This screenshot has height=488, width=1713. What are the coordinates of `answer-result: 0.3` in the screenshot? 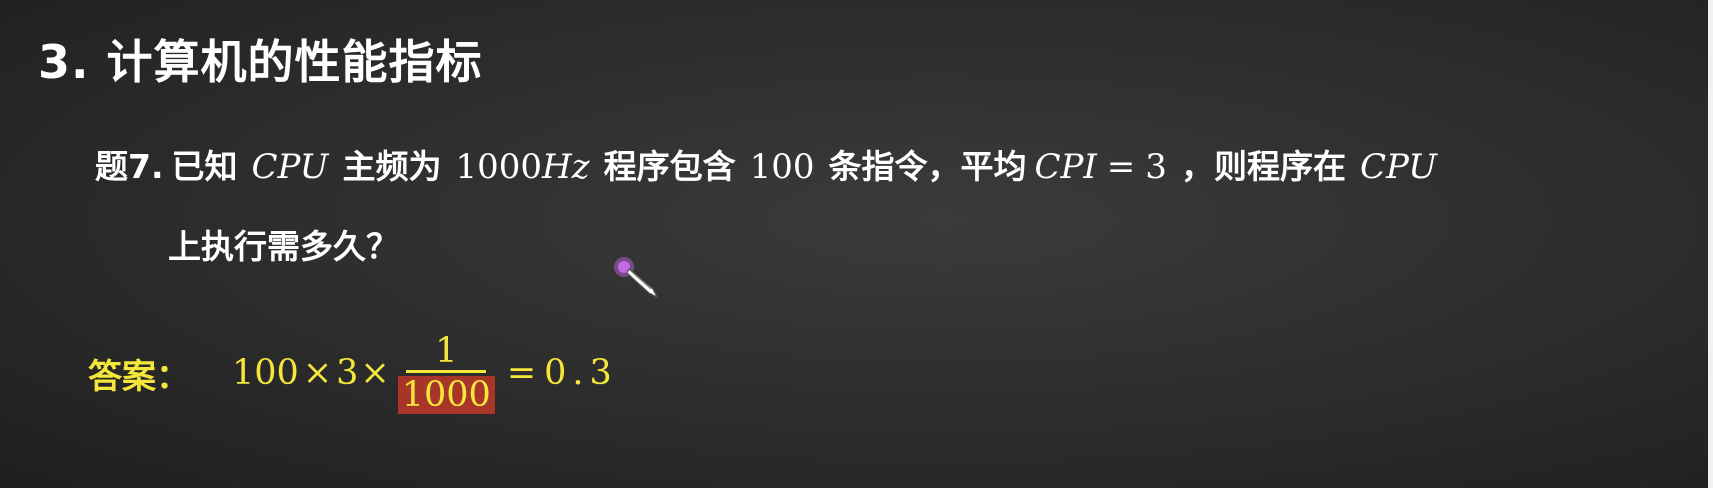 It's located at (581, 373).